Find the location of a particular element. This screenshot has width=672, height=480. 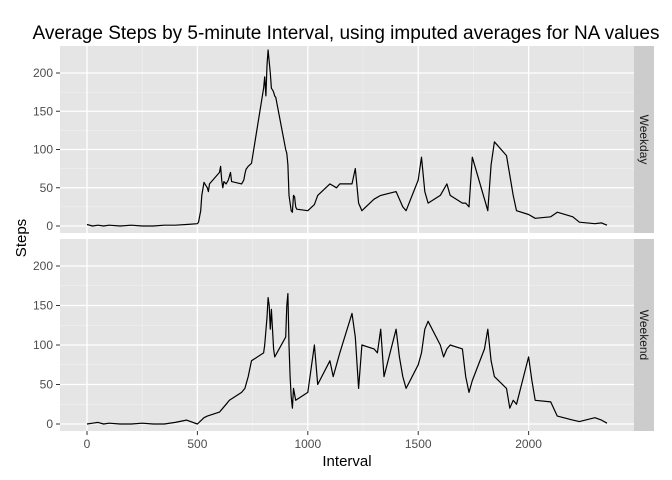

x-tick-label: 1500 is located at coordinates (418, 444).